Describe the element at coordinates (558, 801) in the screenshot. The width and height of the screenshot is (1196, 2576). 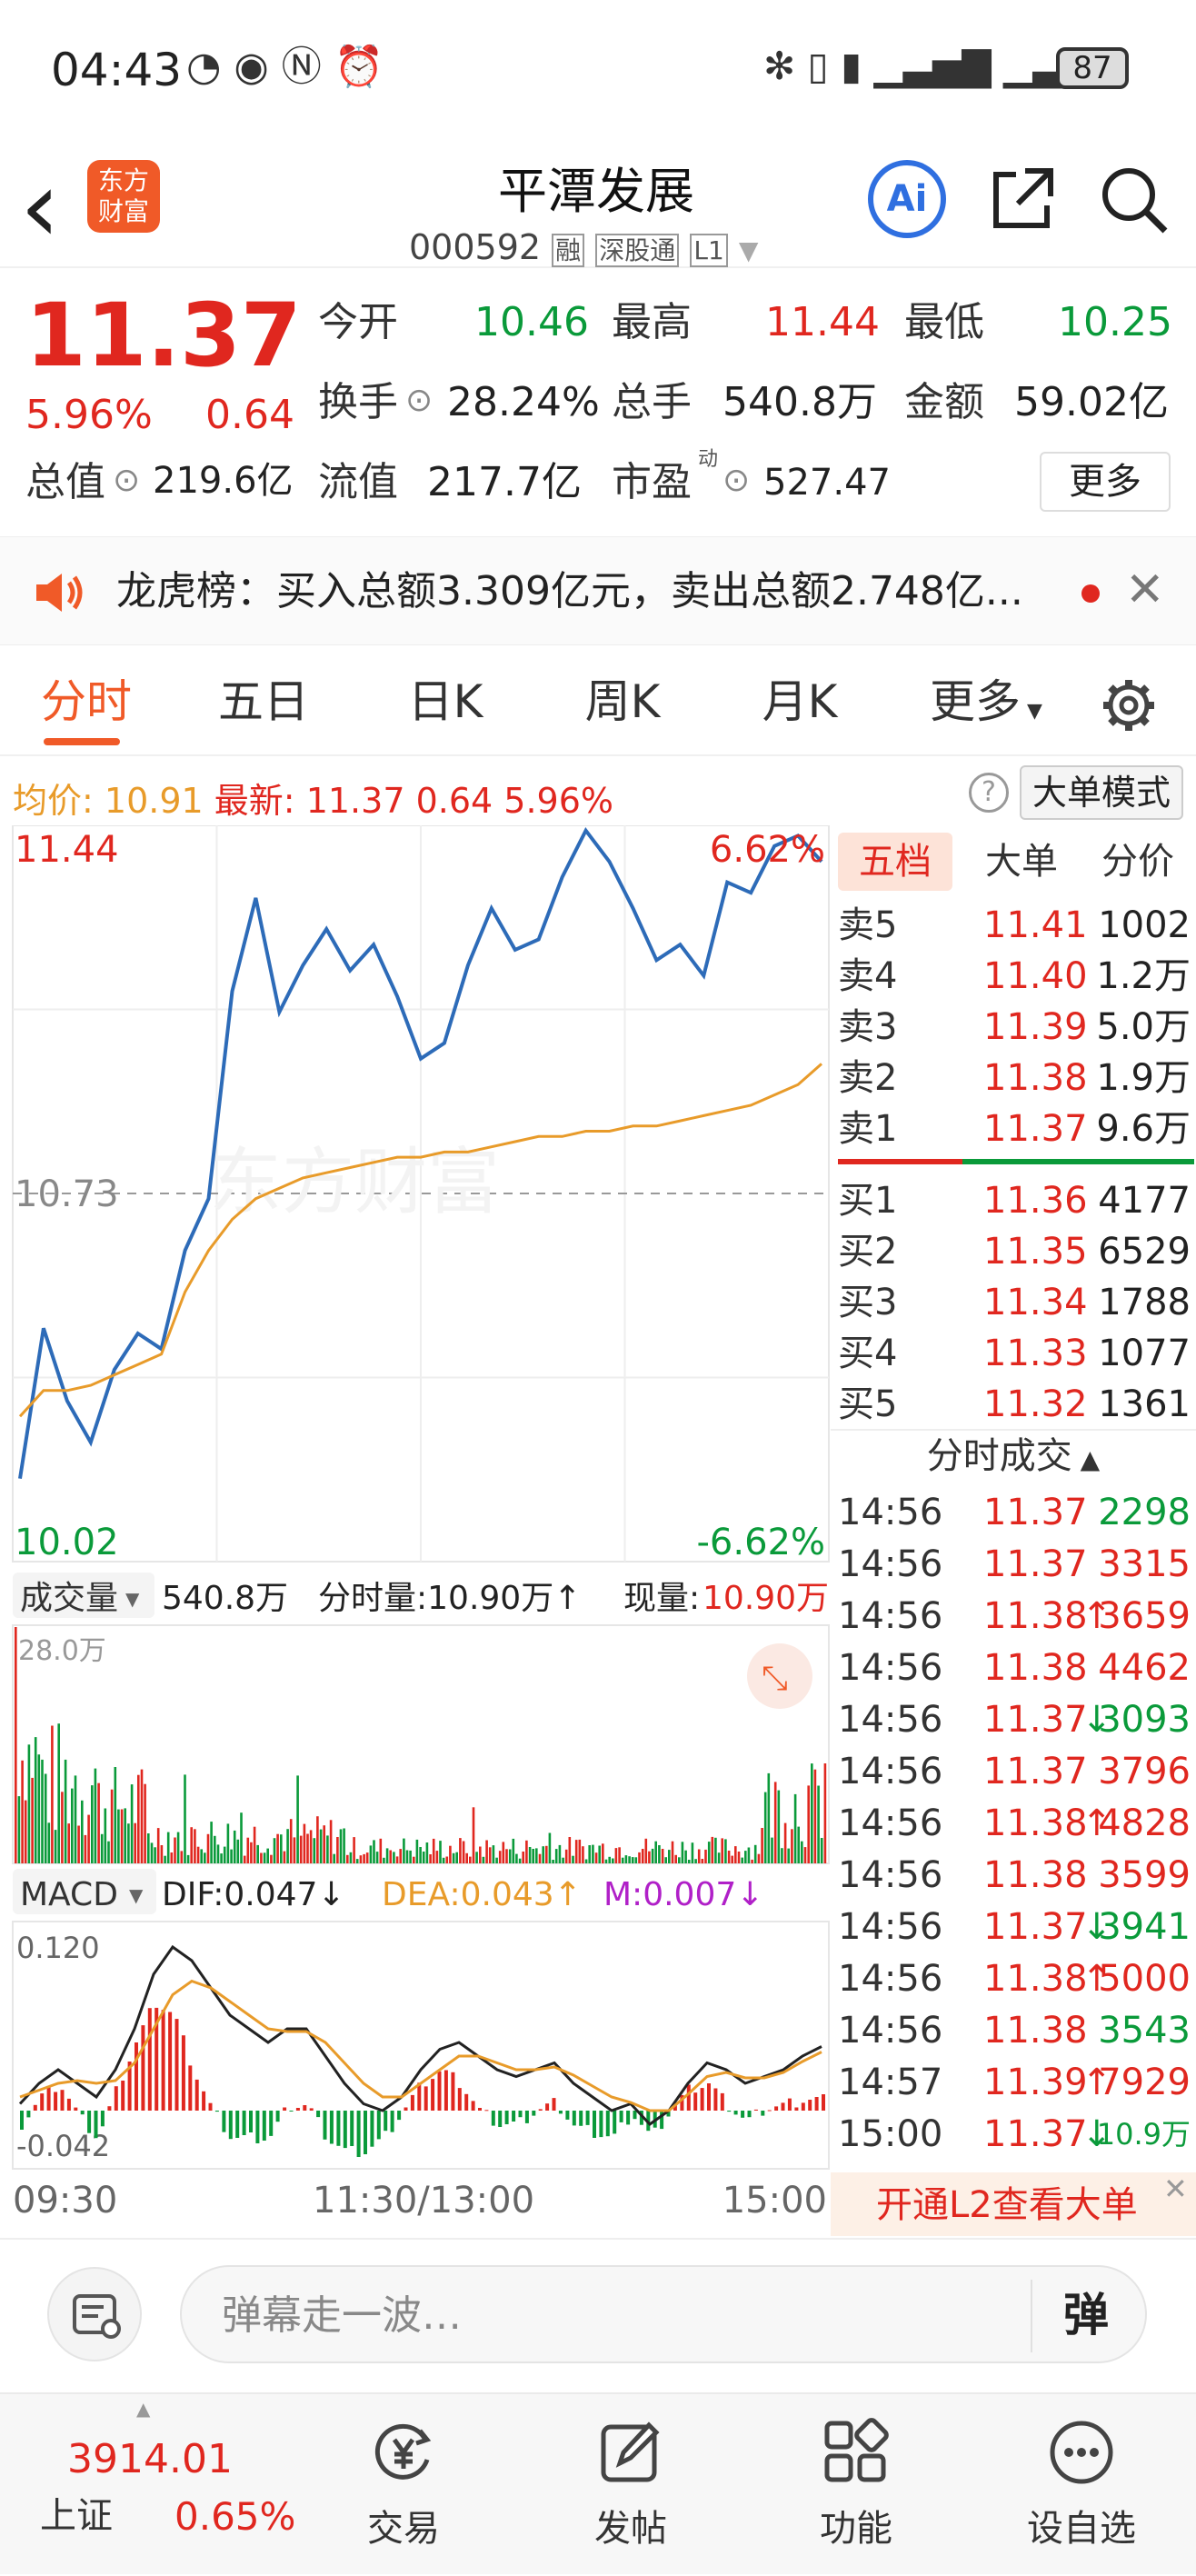
I see `latest-pct: 5.96%` at that location.